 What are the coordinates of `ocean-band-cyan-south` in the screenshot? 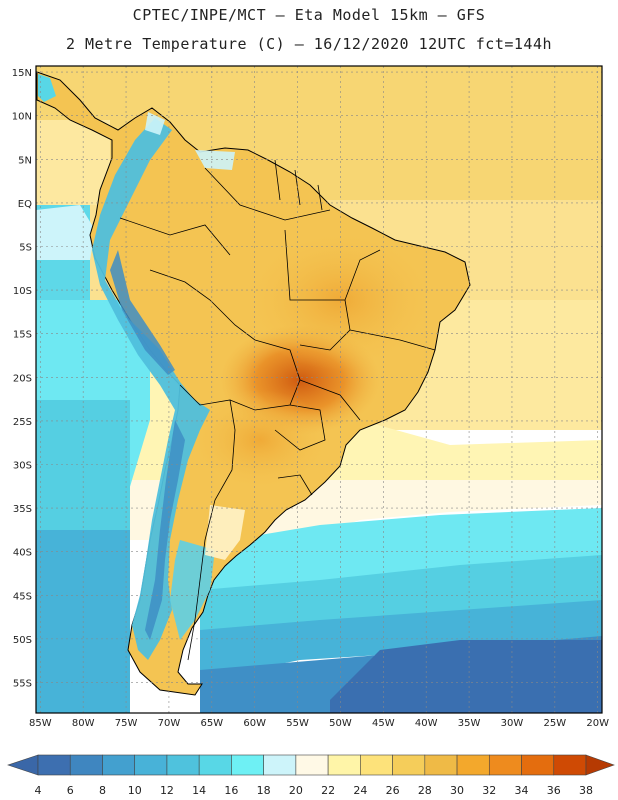 It's located at (401, 554).